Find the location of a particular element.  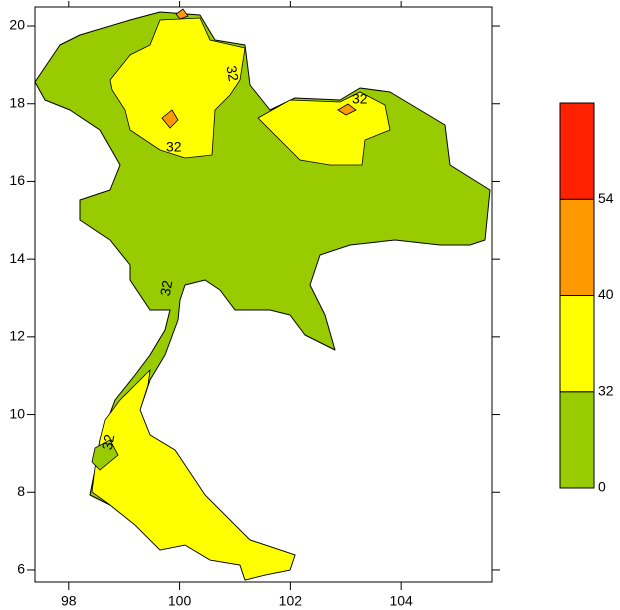

x-tick-label: 98 is located at coordinates (69, 601).